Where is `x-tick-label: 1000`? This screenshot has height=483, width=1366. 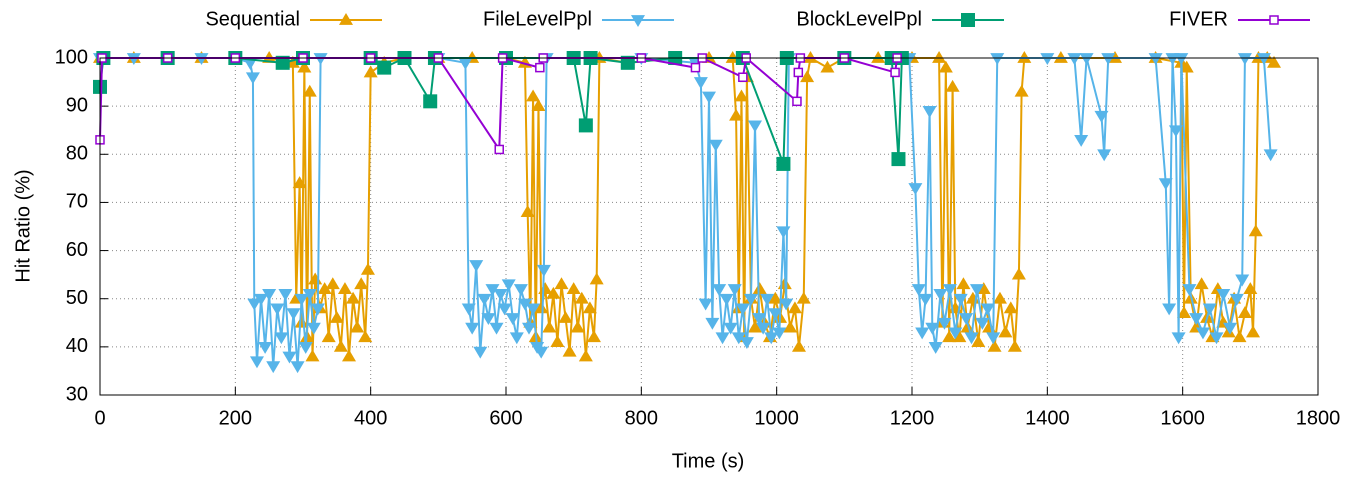 x-tick-label: 1000 is located at coordinates (776, 418).